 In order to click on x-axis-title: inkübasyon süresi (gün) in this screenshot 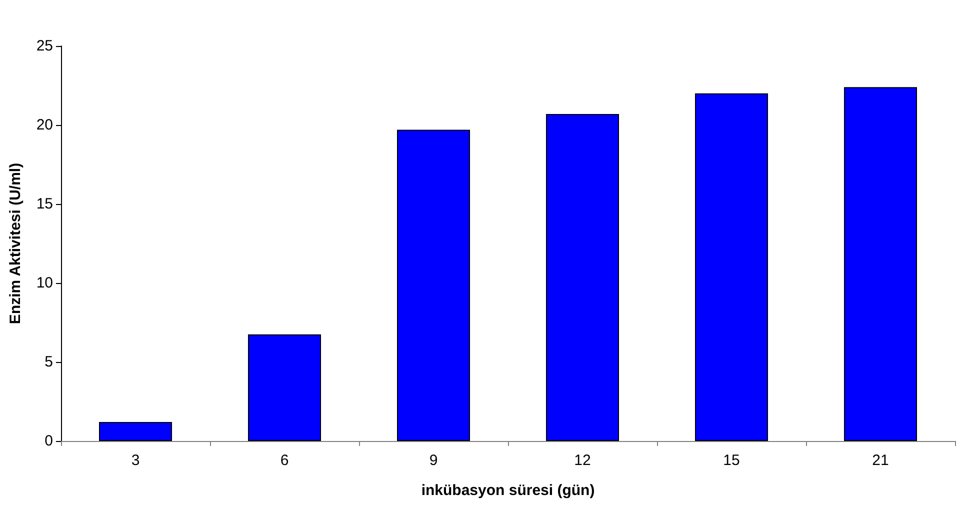, I will do `click(508, 490)`.